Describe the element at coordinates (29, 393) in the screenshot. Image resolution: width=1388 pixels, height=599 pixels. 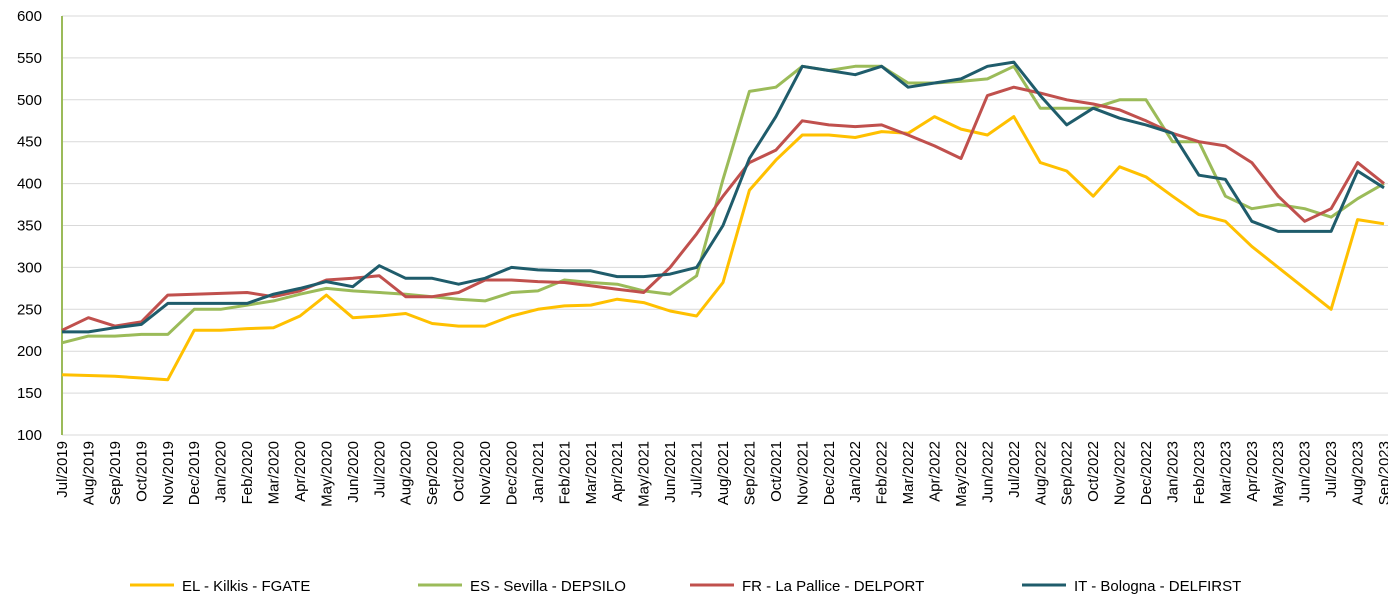
I see `y-tick-label: 150` at that location.